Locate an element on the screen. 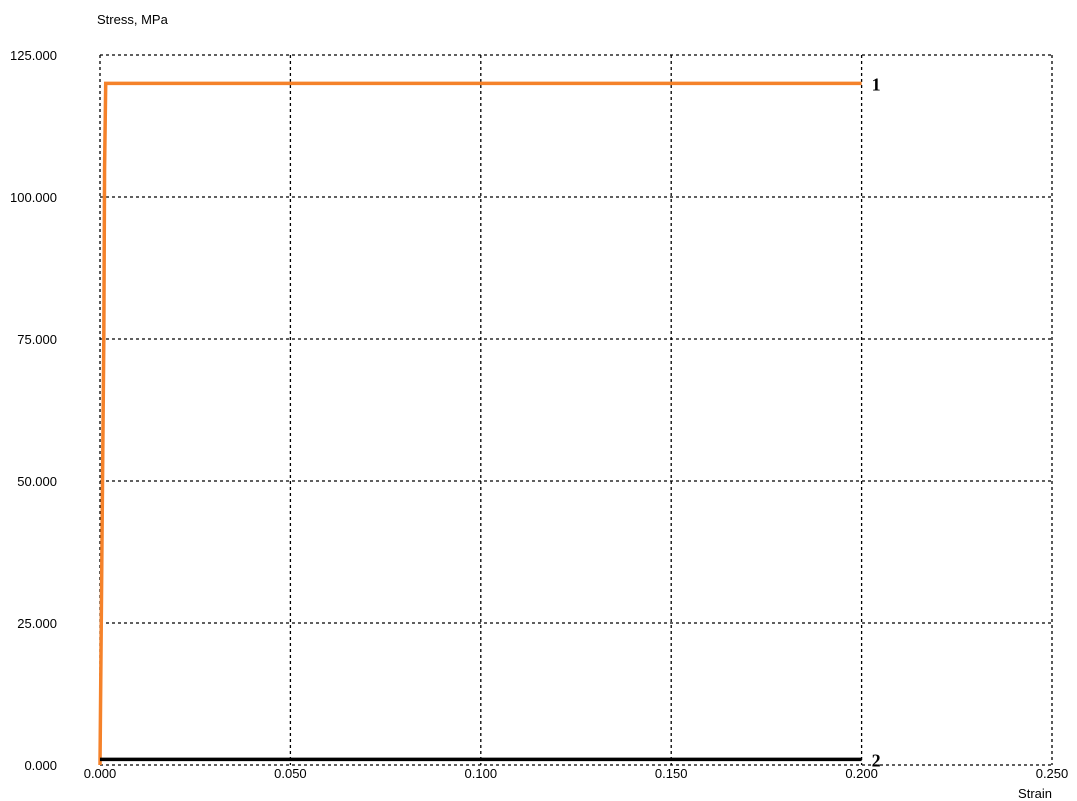 The image size is (1077, 801). x-tick-label: 0.250 is located at coordinates (1052, 773).